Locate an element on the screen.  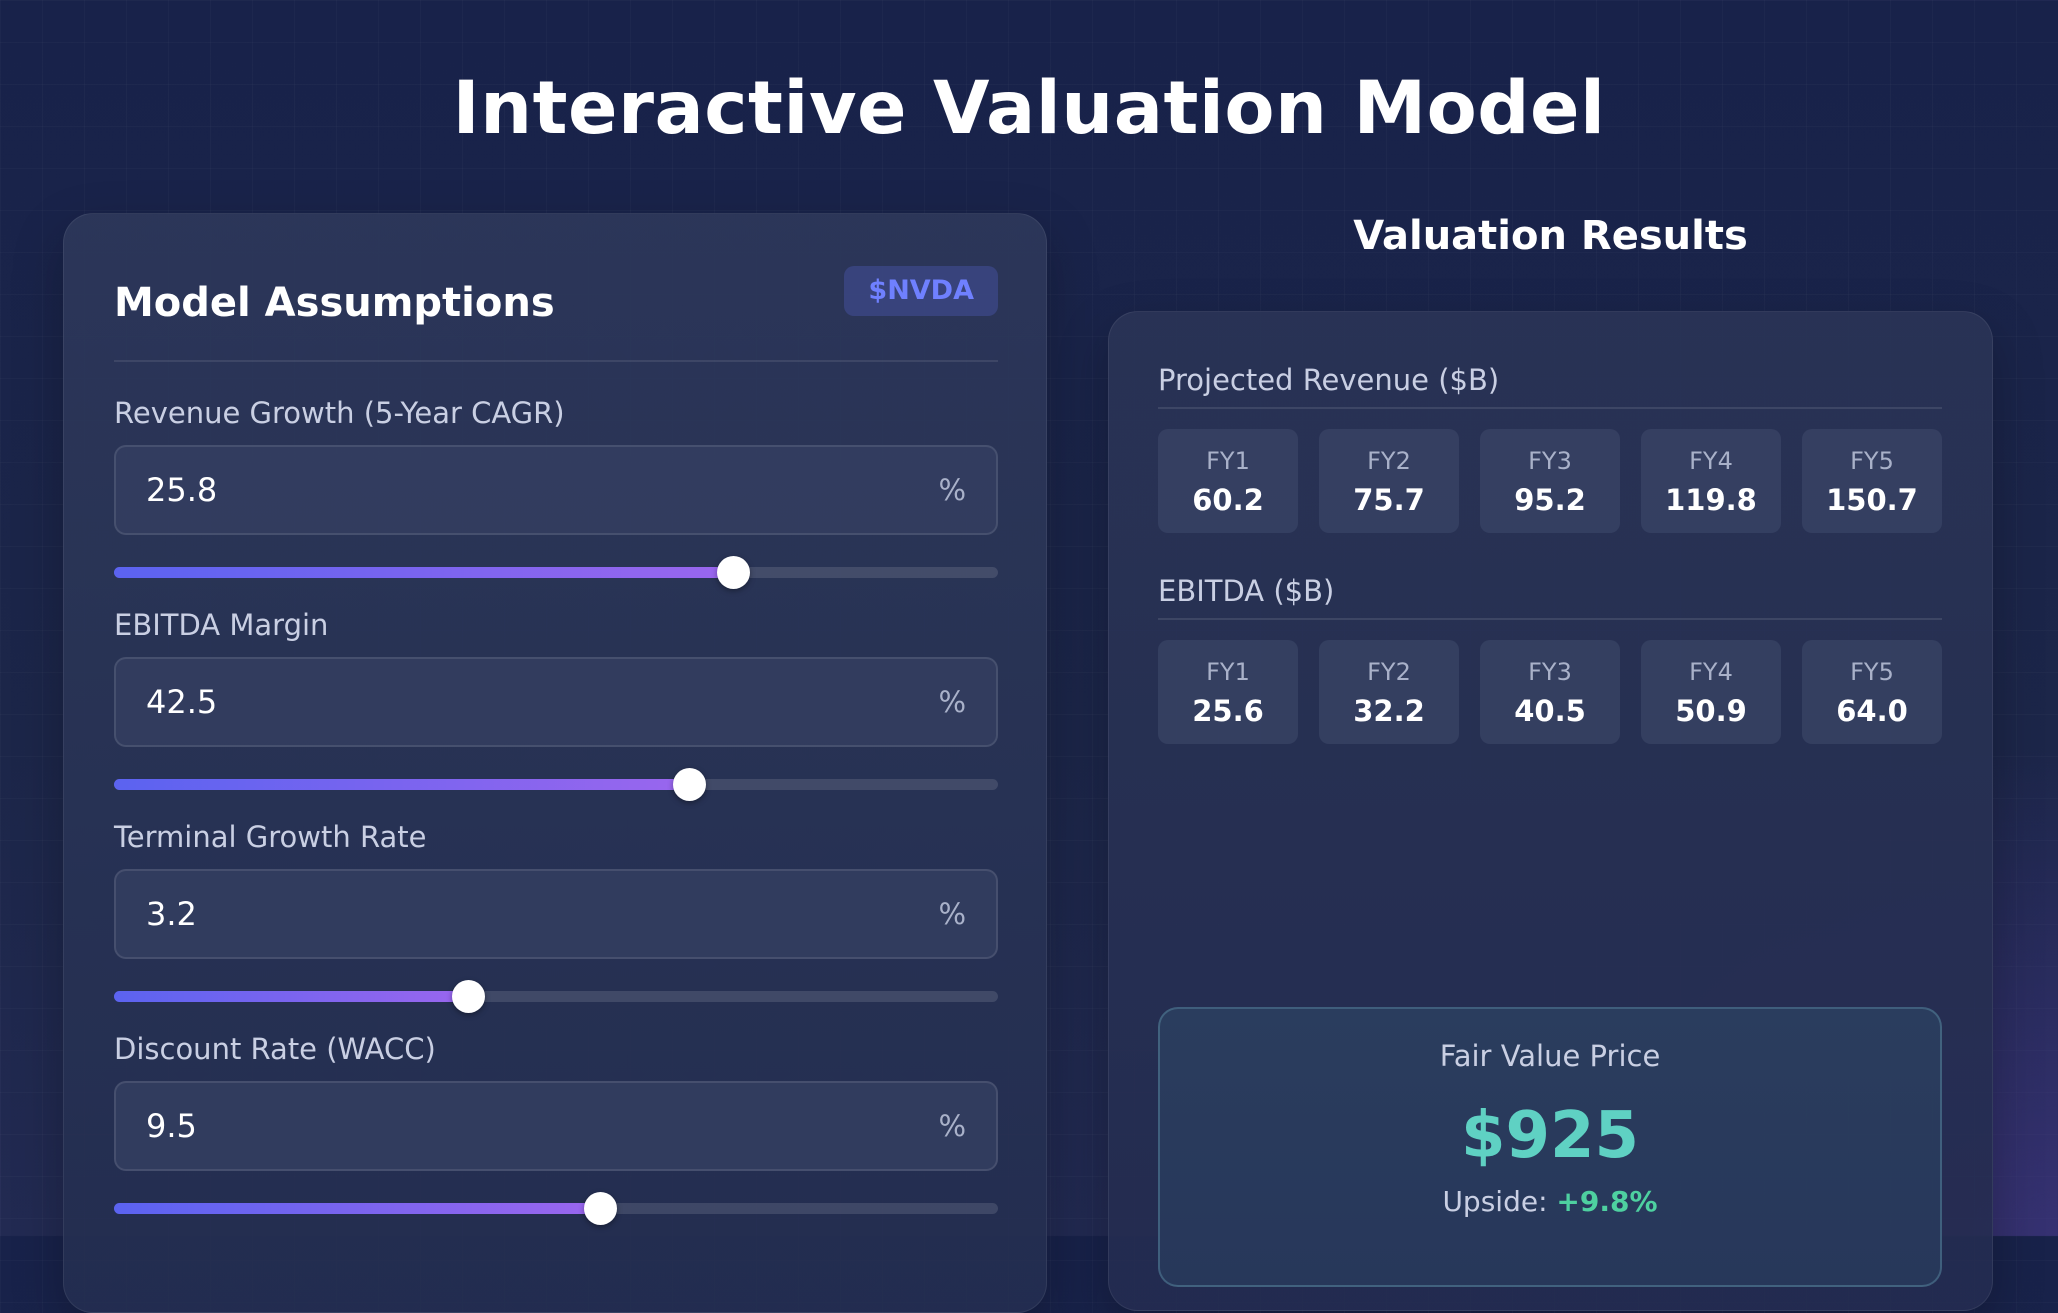
revenue-growth-input: 25.8 % is located at coordinates (556, 490).